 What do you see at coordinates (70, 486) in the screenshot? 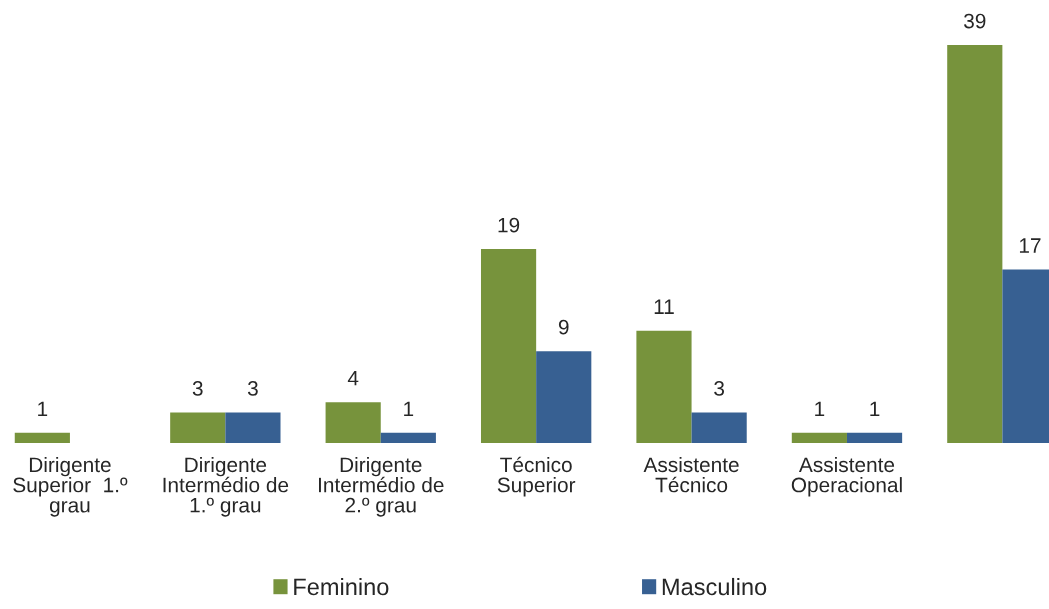
I see `x-tick-label: Dirigente Superior 1.º grau` at bounding box center [70, 486].